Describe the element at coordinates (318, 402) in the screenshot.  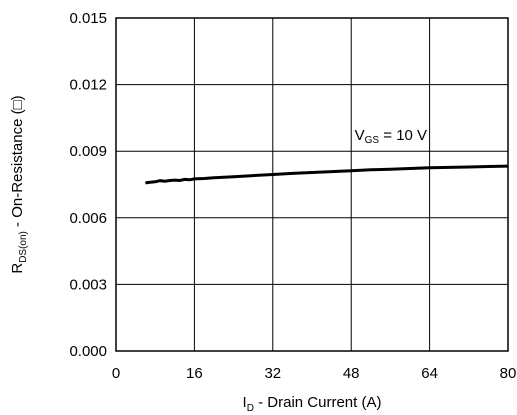
I see `x-axis-label-rest: - Drain Current (A)` at that location.